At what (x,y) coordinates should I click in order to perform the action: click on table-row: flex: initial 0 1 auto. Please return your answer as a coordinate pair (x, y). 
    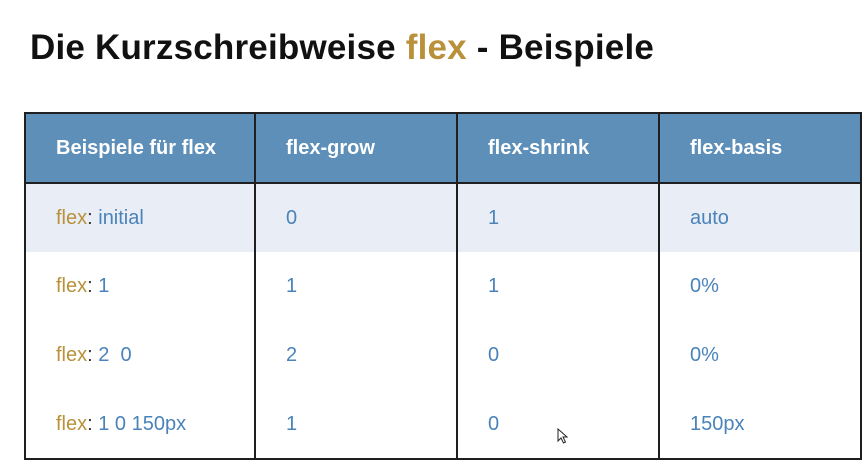
    Looking at the image, I should click on (443, 217).